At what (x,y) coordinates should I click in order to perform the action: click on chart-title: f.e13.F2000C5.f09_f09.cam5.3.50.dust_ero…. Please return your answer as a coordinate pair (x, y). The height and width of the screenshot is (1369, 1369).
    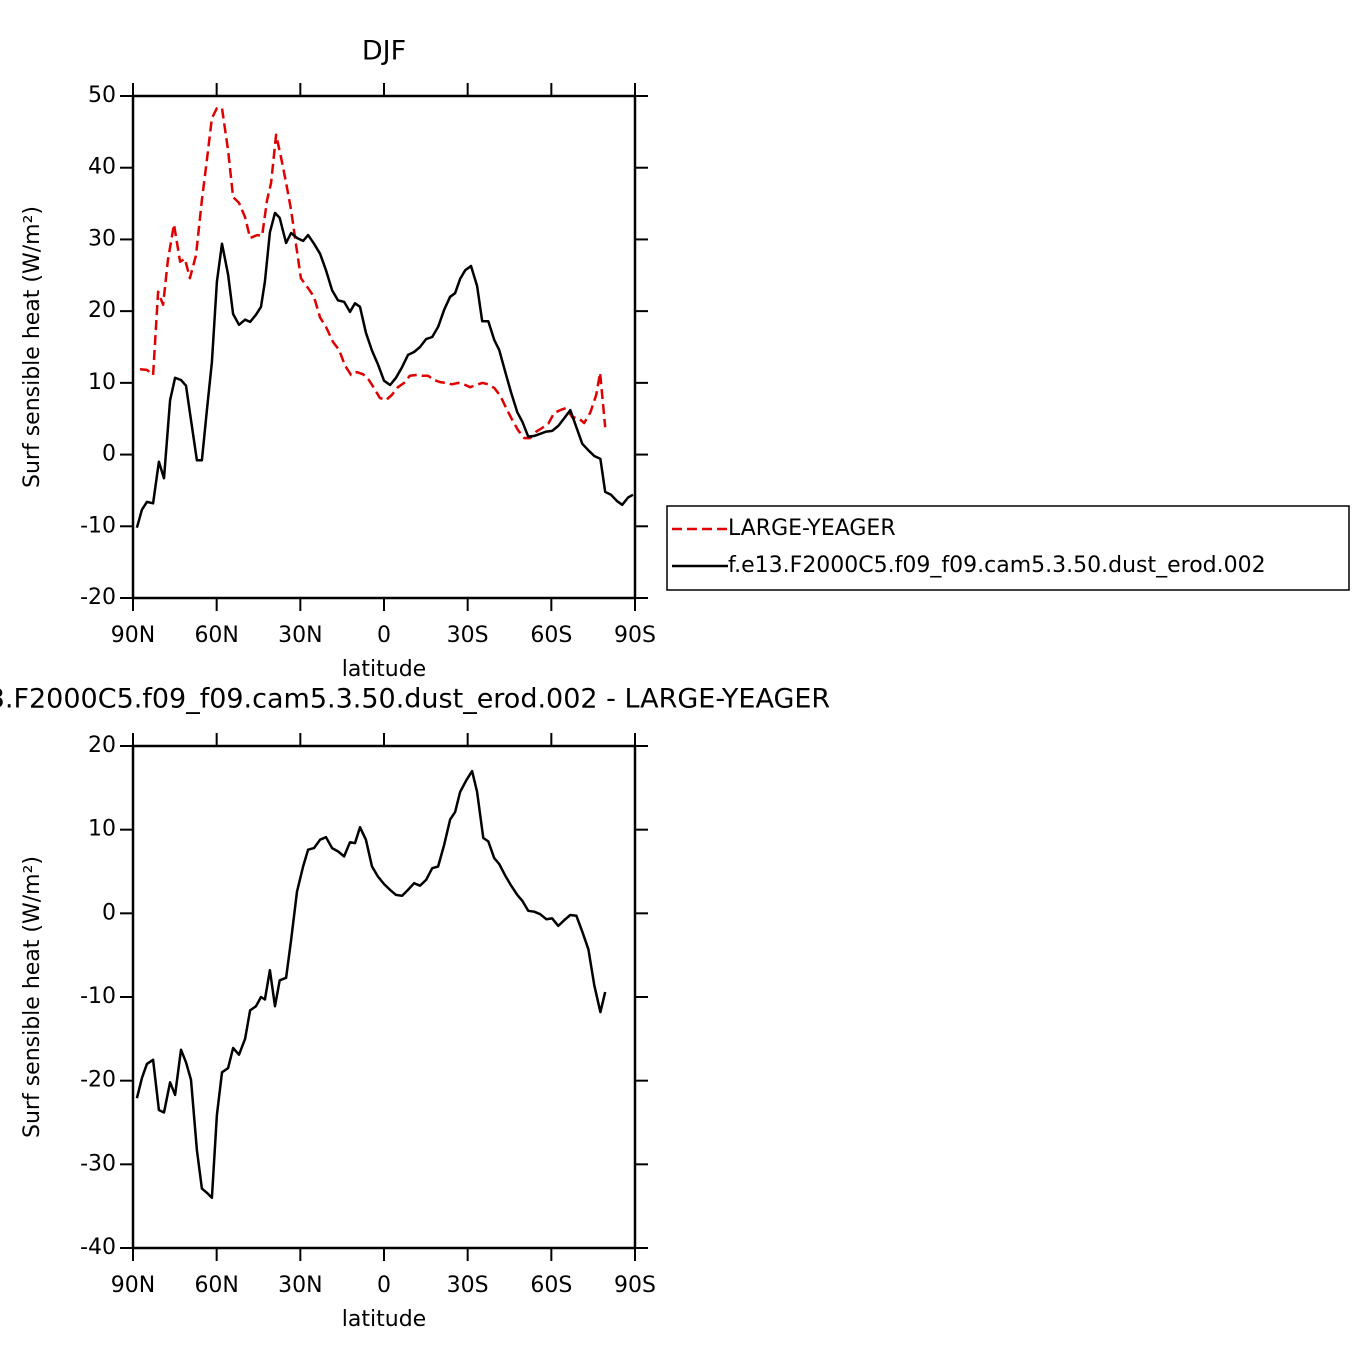
    Looking at the image, I should click on (415, 699).